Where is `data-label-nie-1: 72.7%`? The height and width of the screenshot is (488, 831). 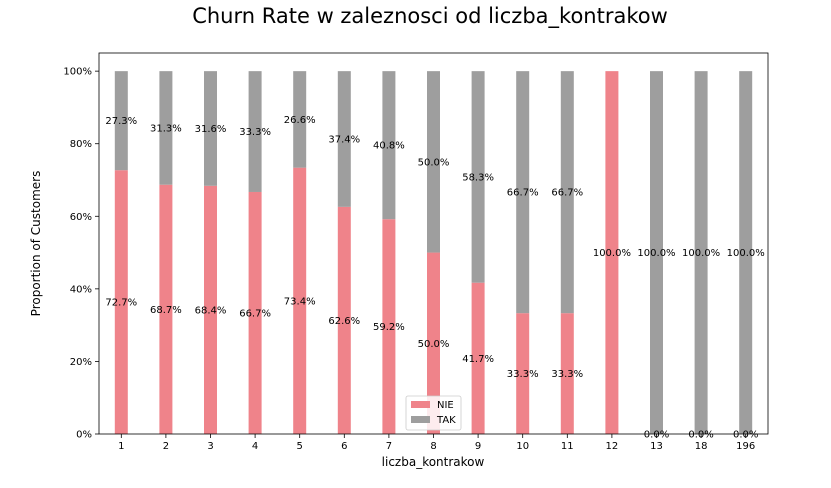 data-label-nie-1: 72.7% is located at coordinates (121, 303).